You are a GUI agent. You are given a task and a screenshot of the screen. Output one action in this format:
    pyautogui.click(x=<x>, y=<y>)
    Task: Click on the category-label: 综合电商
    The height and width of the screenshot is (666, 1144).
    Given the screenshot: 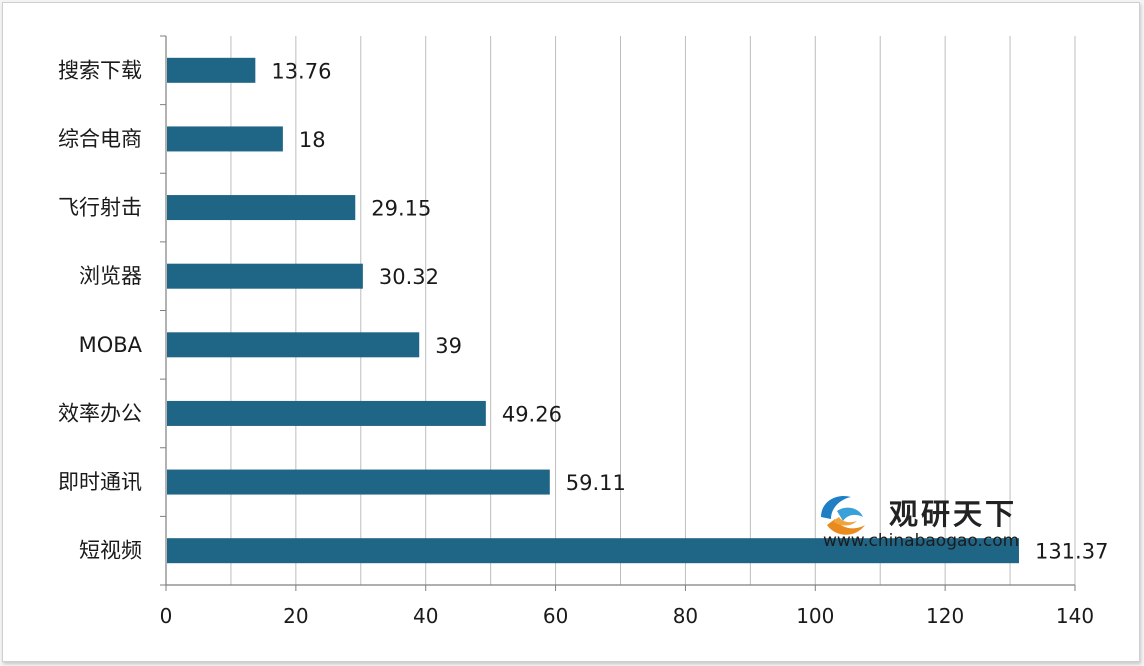 What is the action you would take?
    pyautogui.click(x=100, y=139)
    